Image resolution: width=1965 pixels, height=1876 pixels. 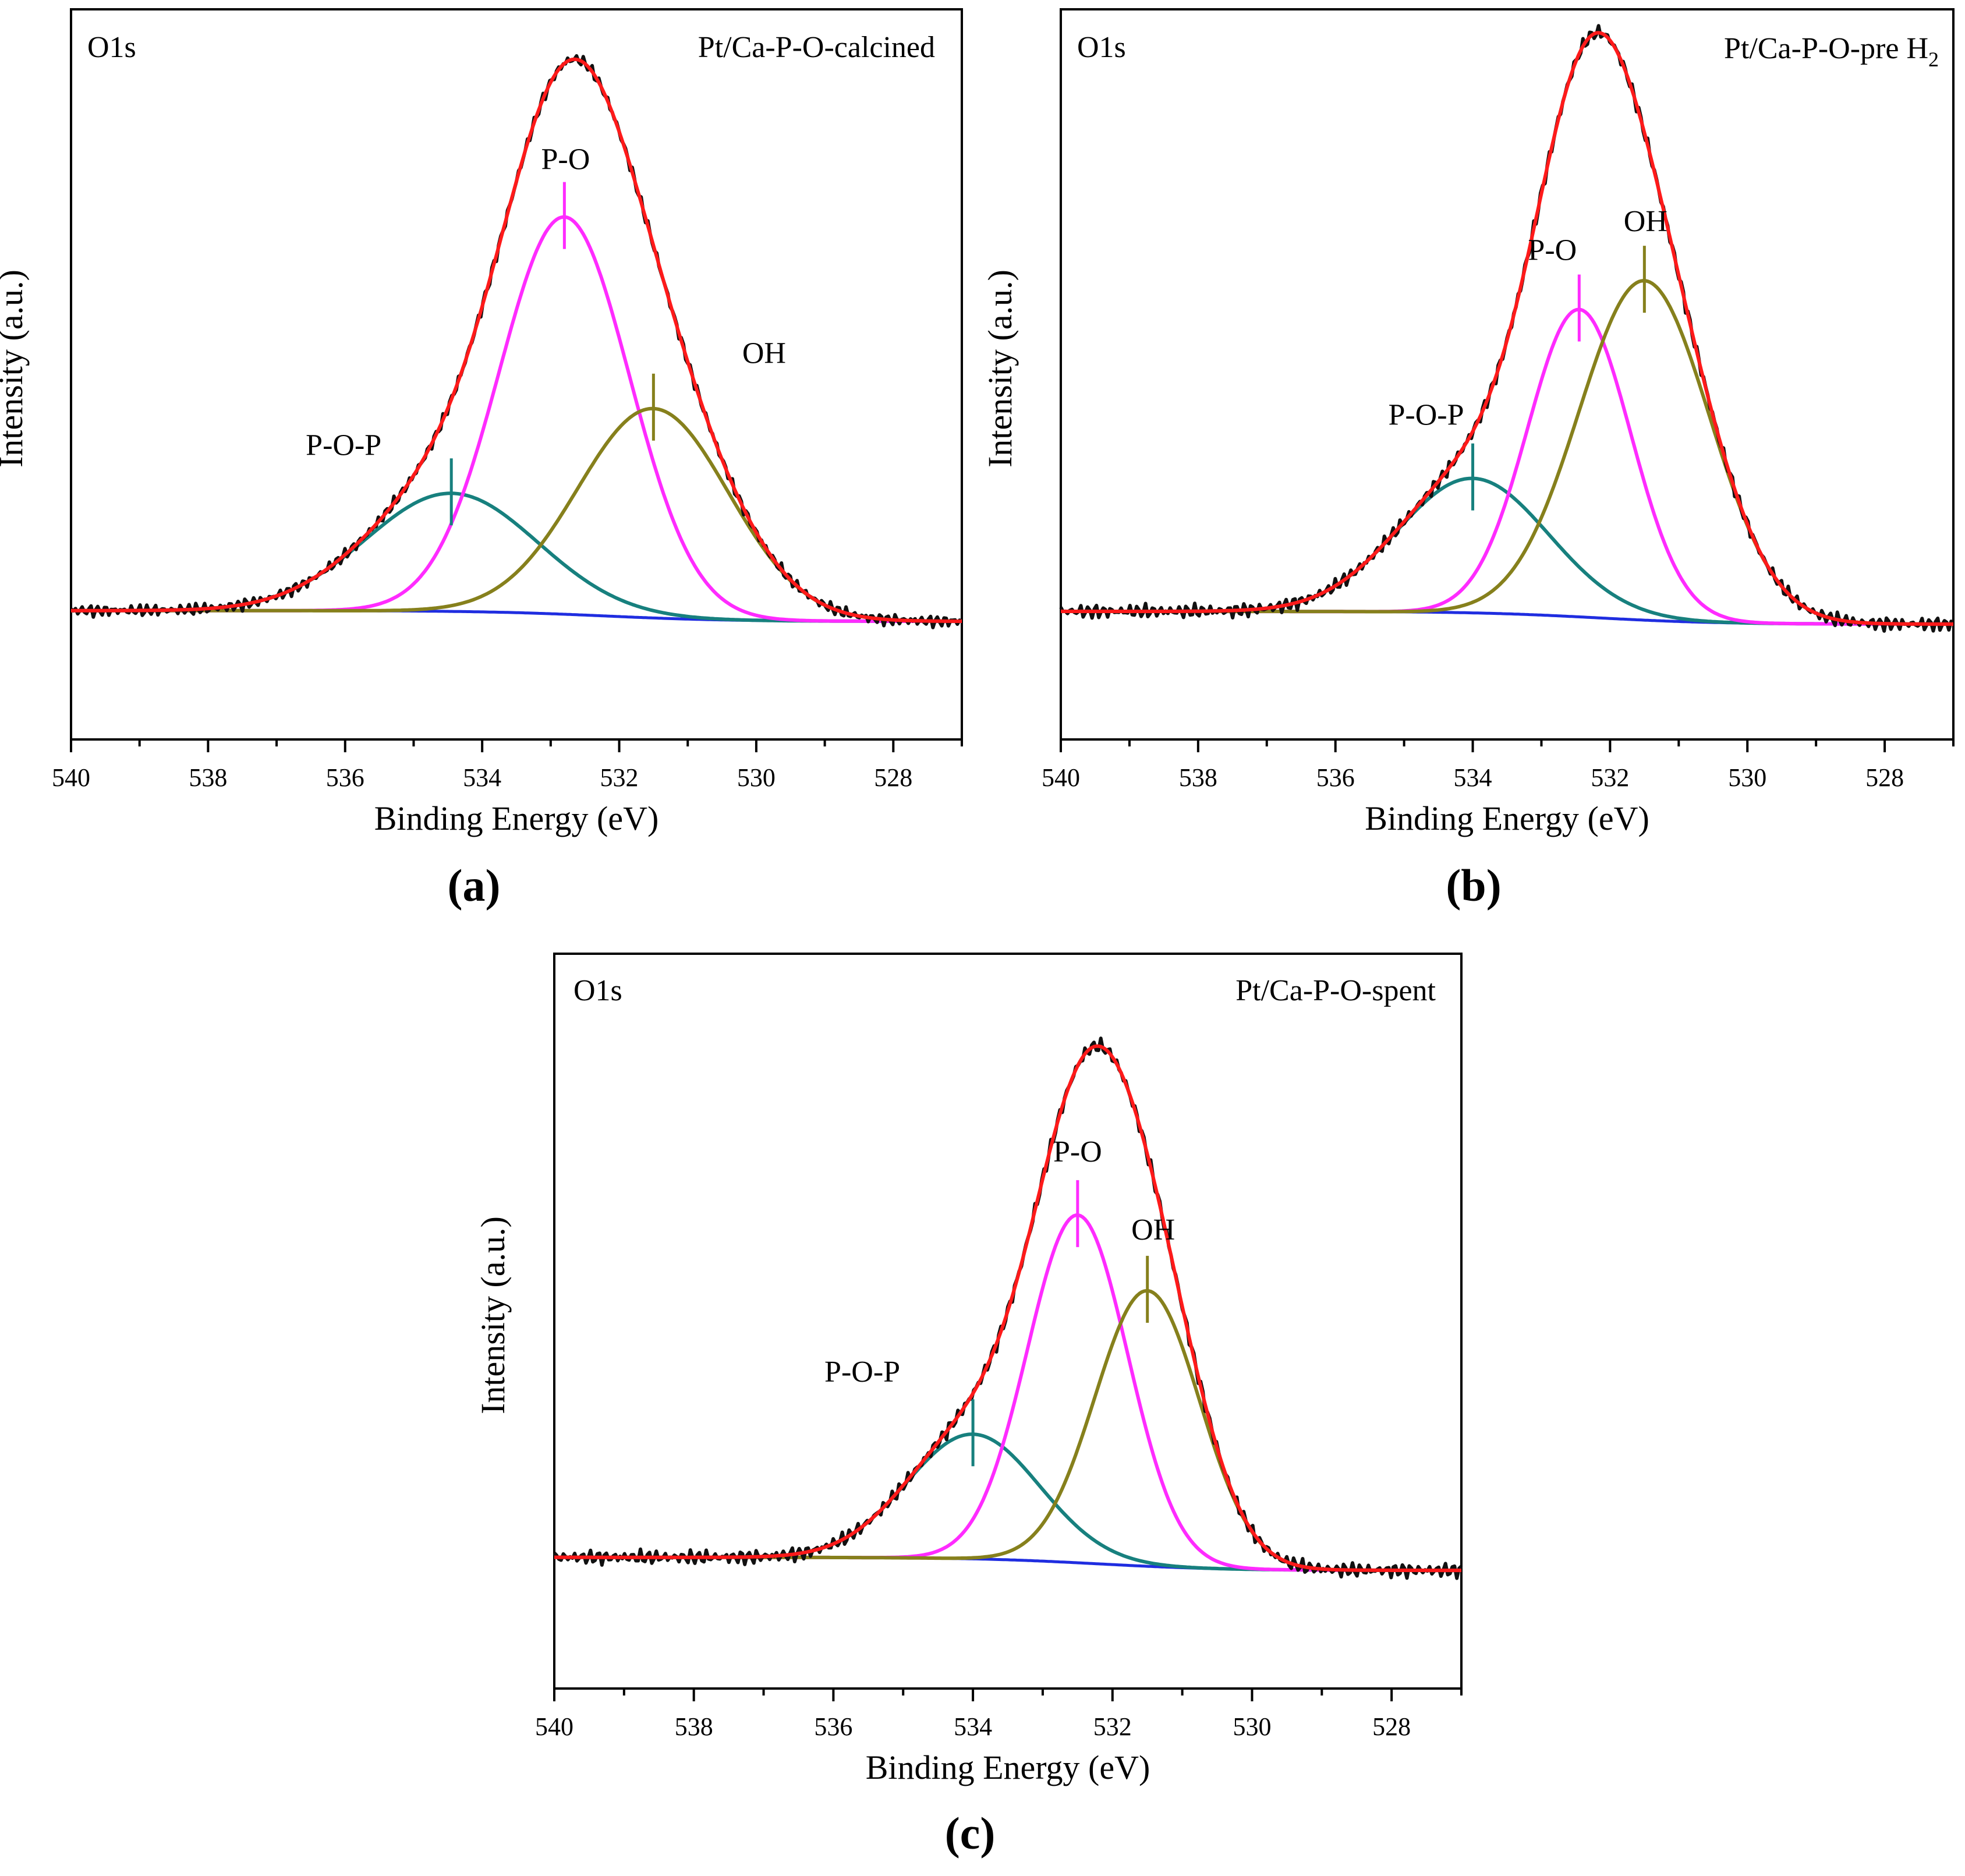 I want to click on panel-title: Pt/Ca-P-O-pre H2, so click(x=1831, y=51).